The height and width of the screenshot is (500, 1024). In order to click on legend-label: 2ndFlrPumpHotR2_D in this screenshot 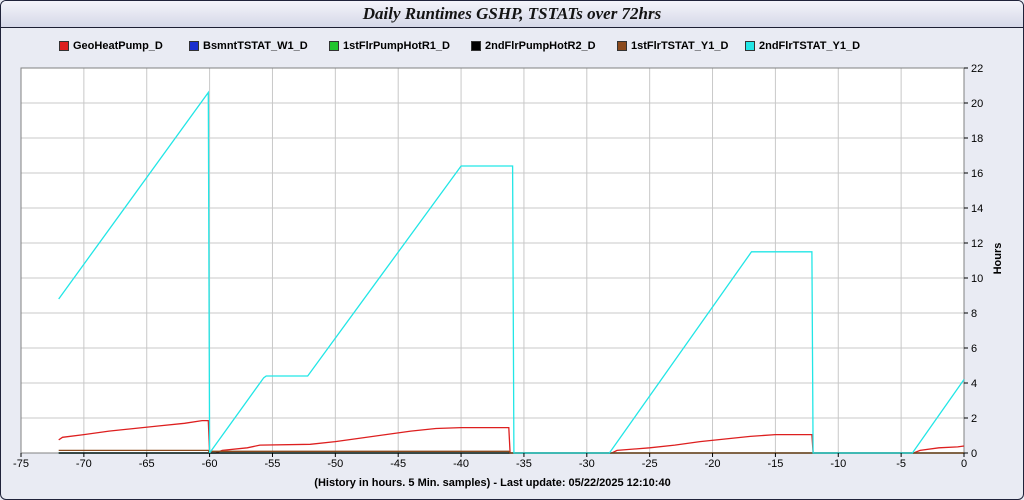, I will do `click(540, 46)`.